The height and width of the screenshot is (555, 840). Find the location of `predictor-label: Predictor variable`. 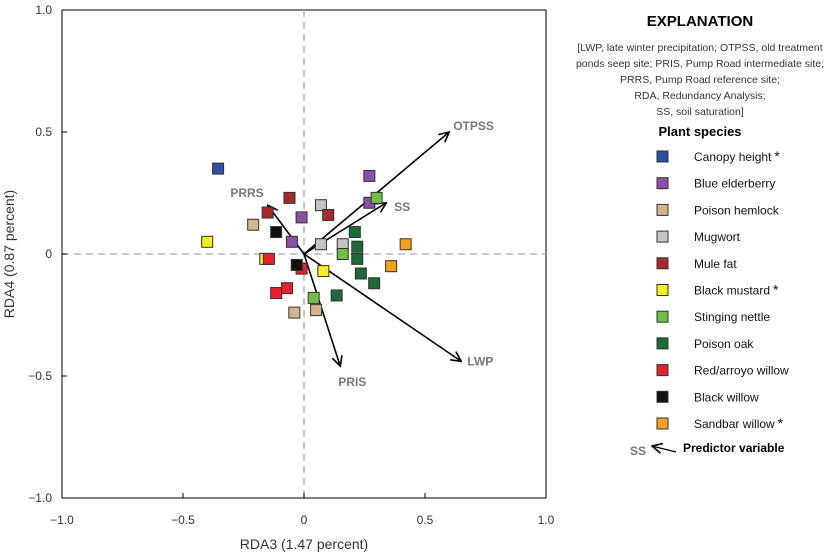

predictor-label: Predictor variable is located at coordinates (734, 448).